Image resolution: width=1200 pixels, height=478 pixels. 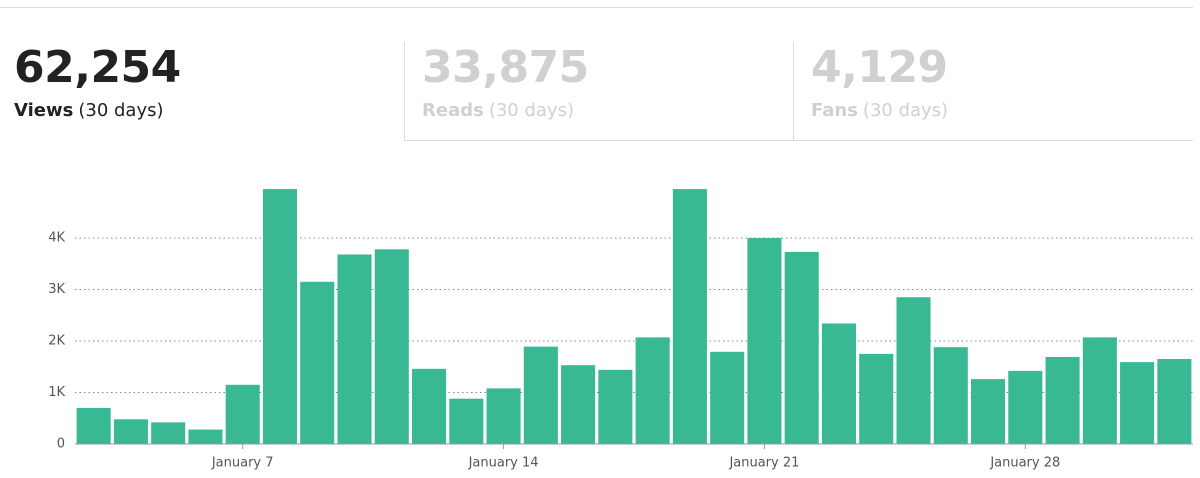 What do you see at coordinates (242, 463) in the screenshot?
I see `x-tick-label: January 7` at bounding box center [242, 463].